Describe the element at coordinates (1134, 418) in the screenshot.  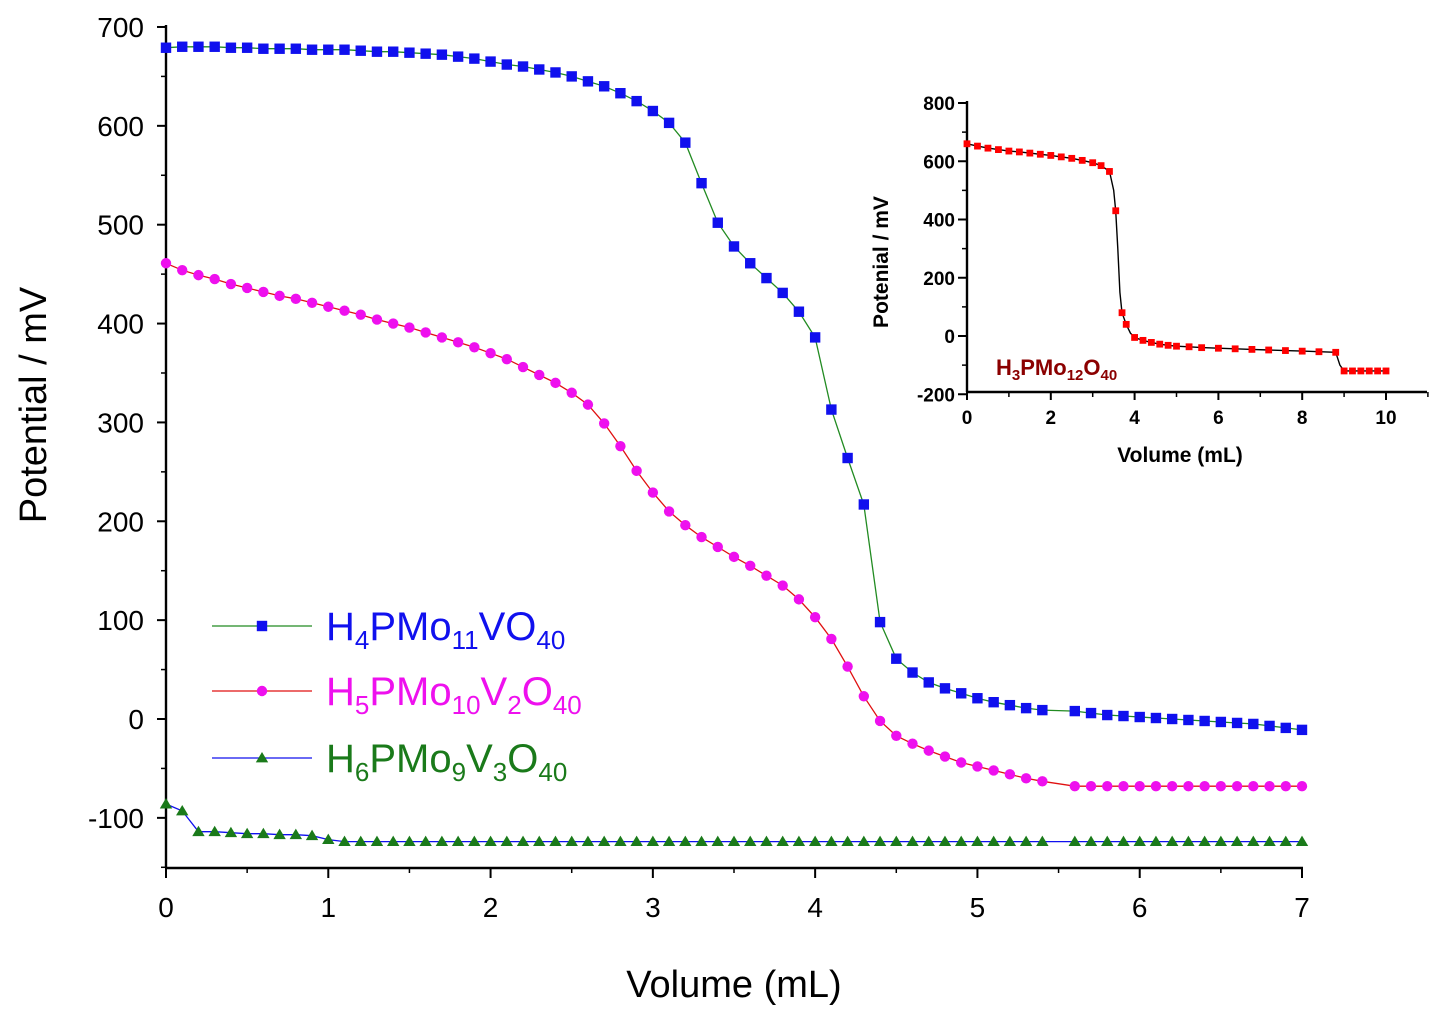
I see `inset-x-tick-label: 4` at that location.